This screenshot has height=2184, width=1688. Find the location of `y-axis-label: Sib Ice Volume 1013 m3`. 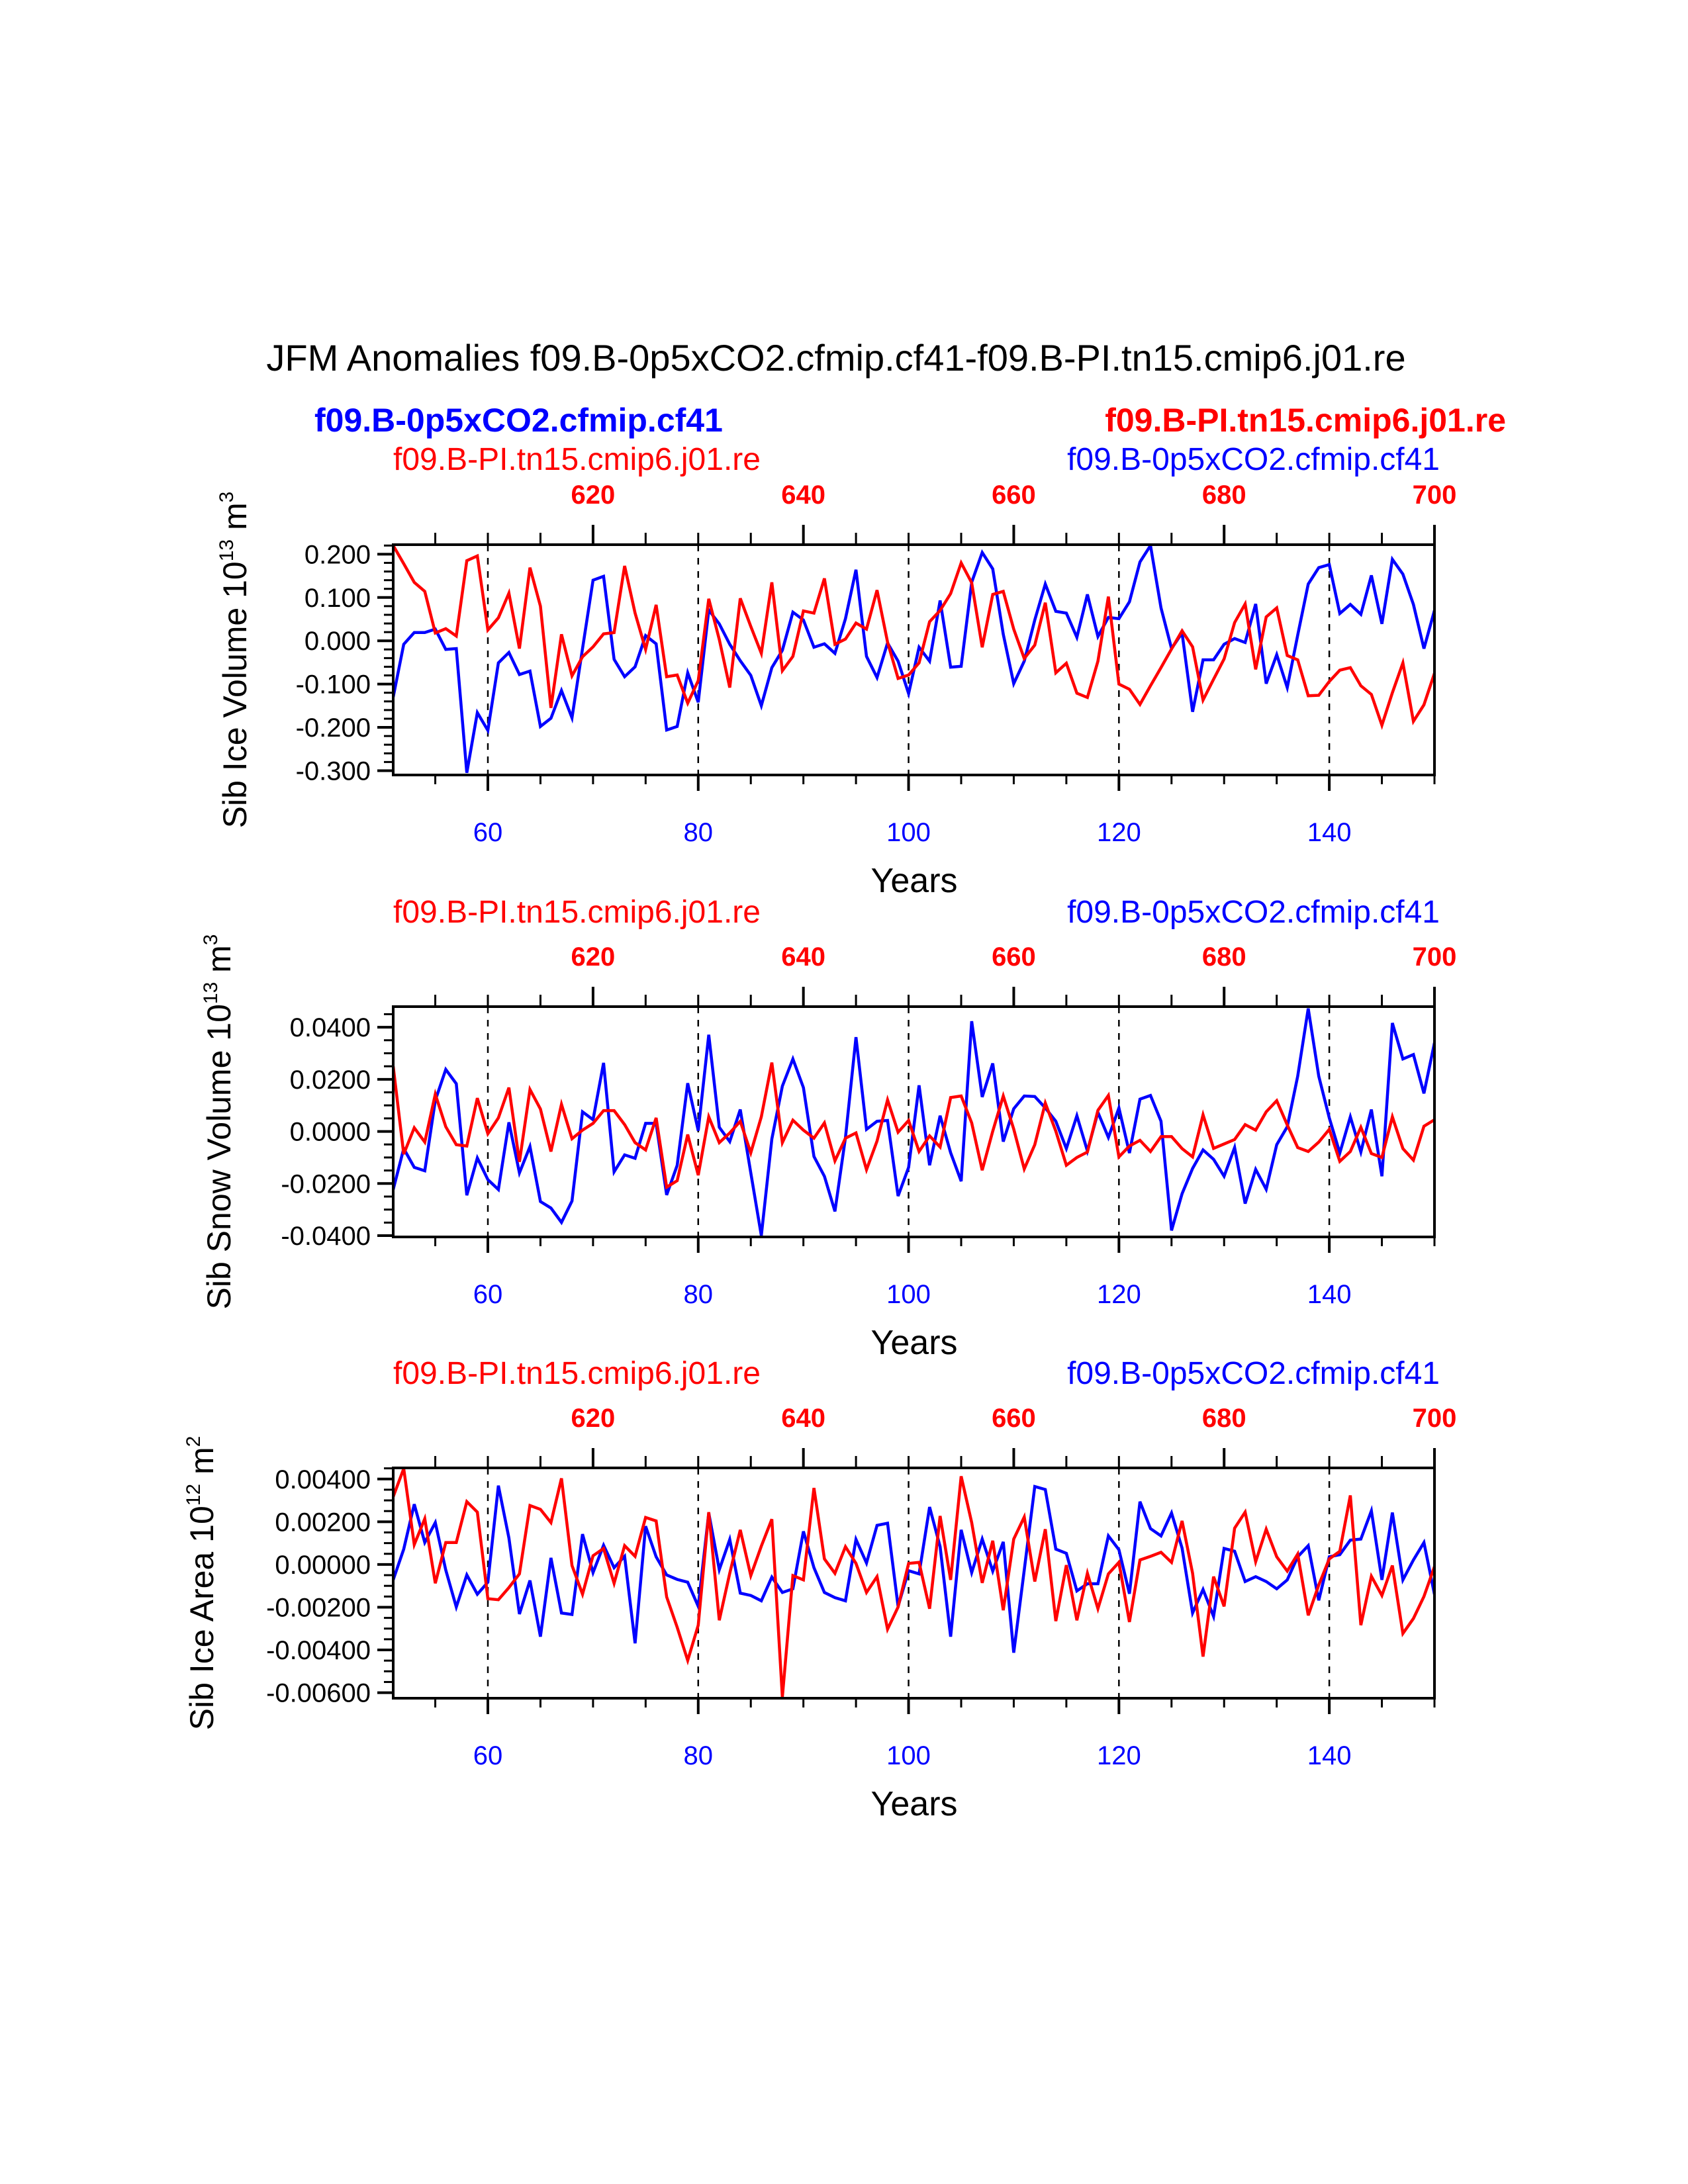

y-axis-label: Sib Ice Volume 1013 m3 is located at coordinates (235, 660).